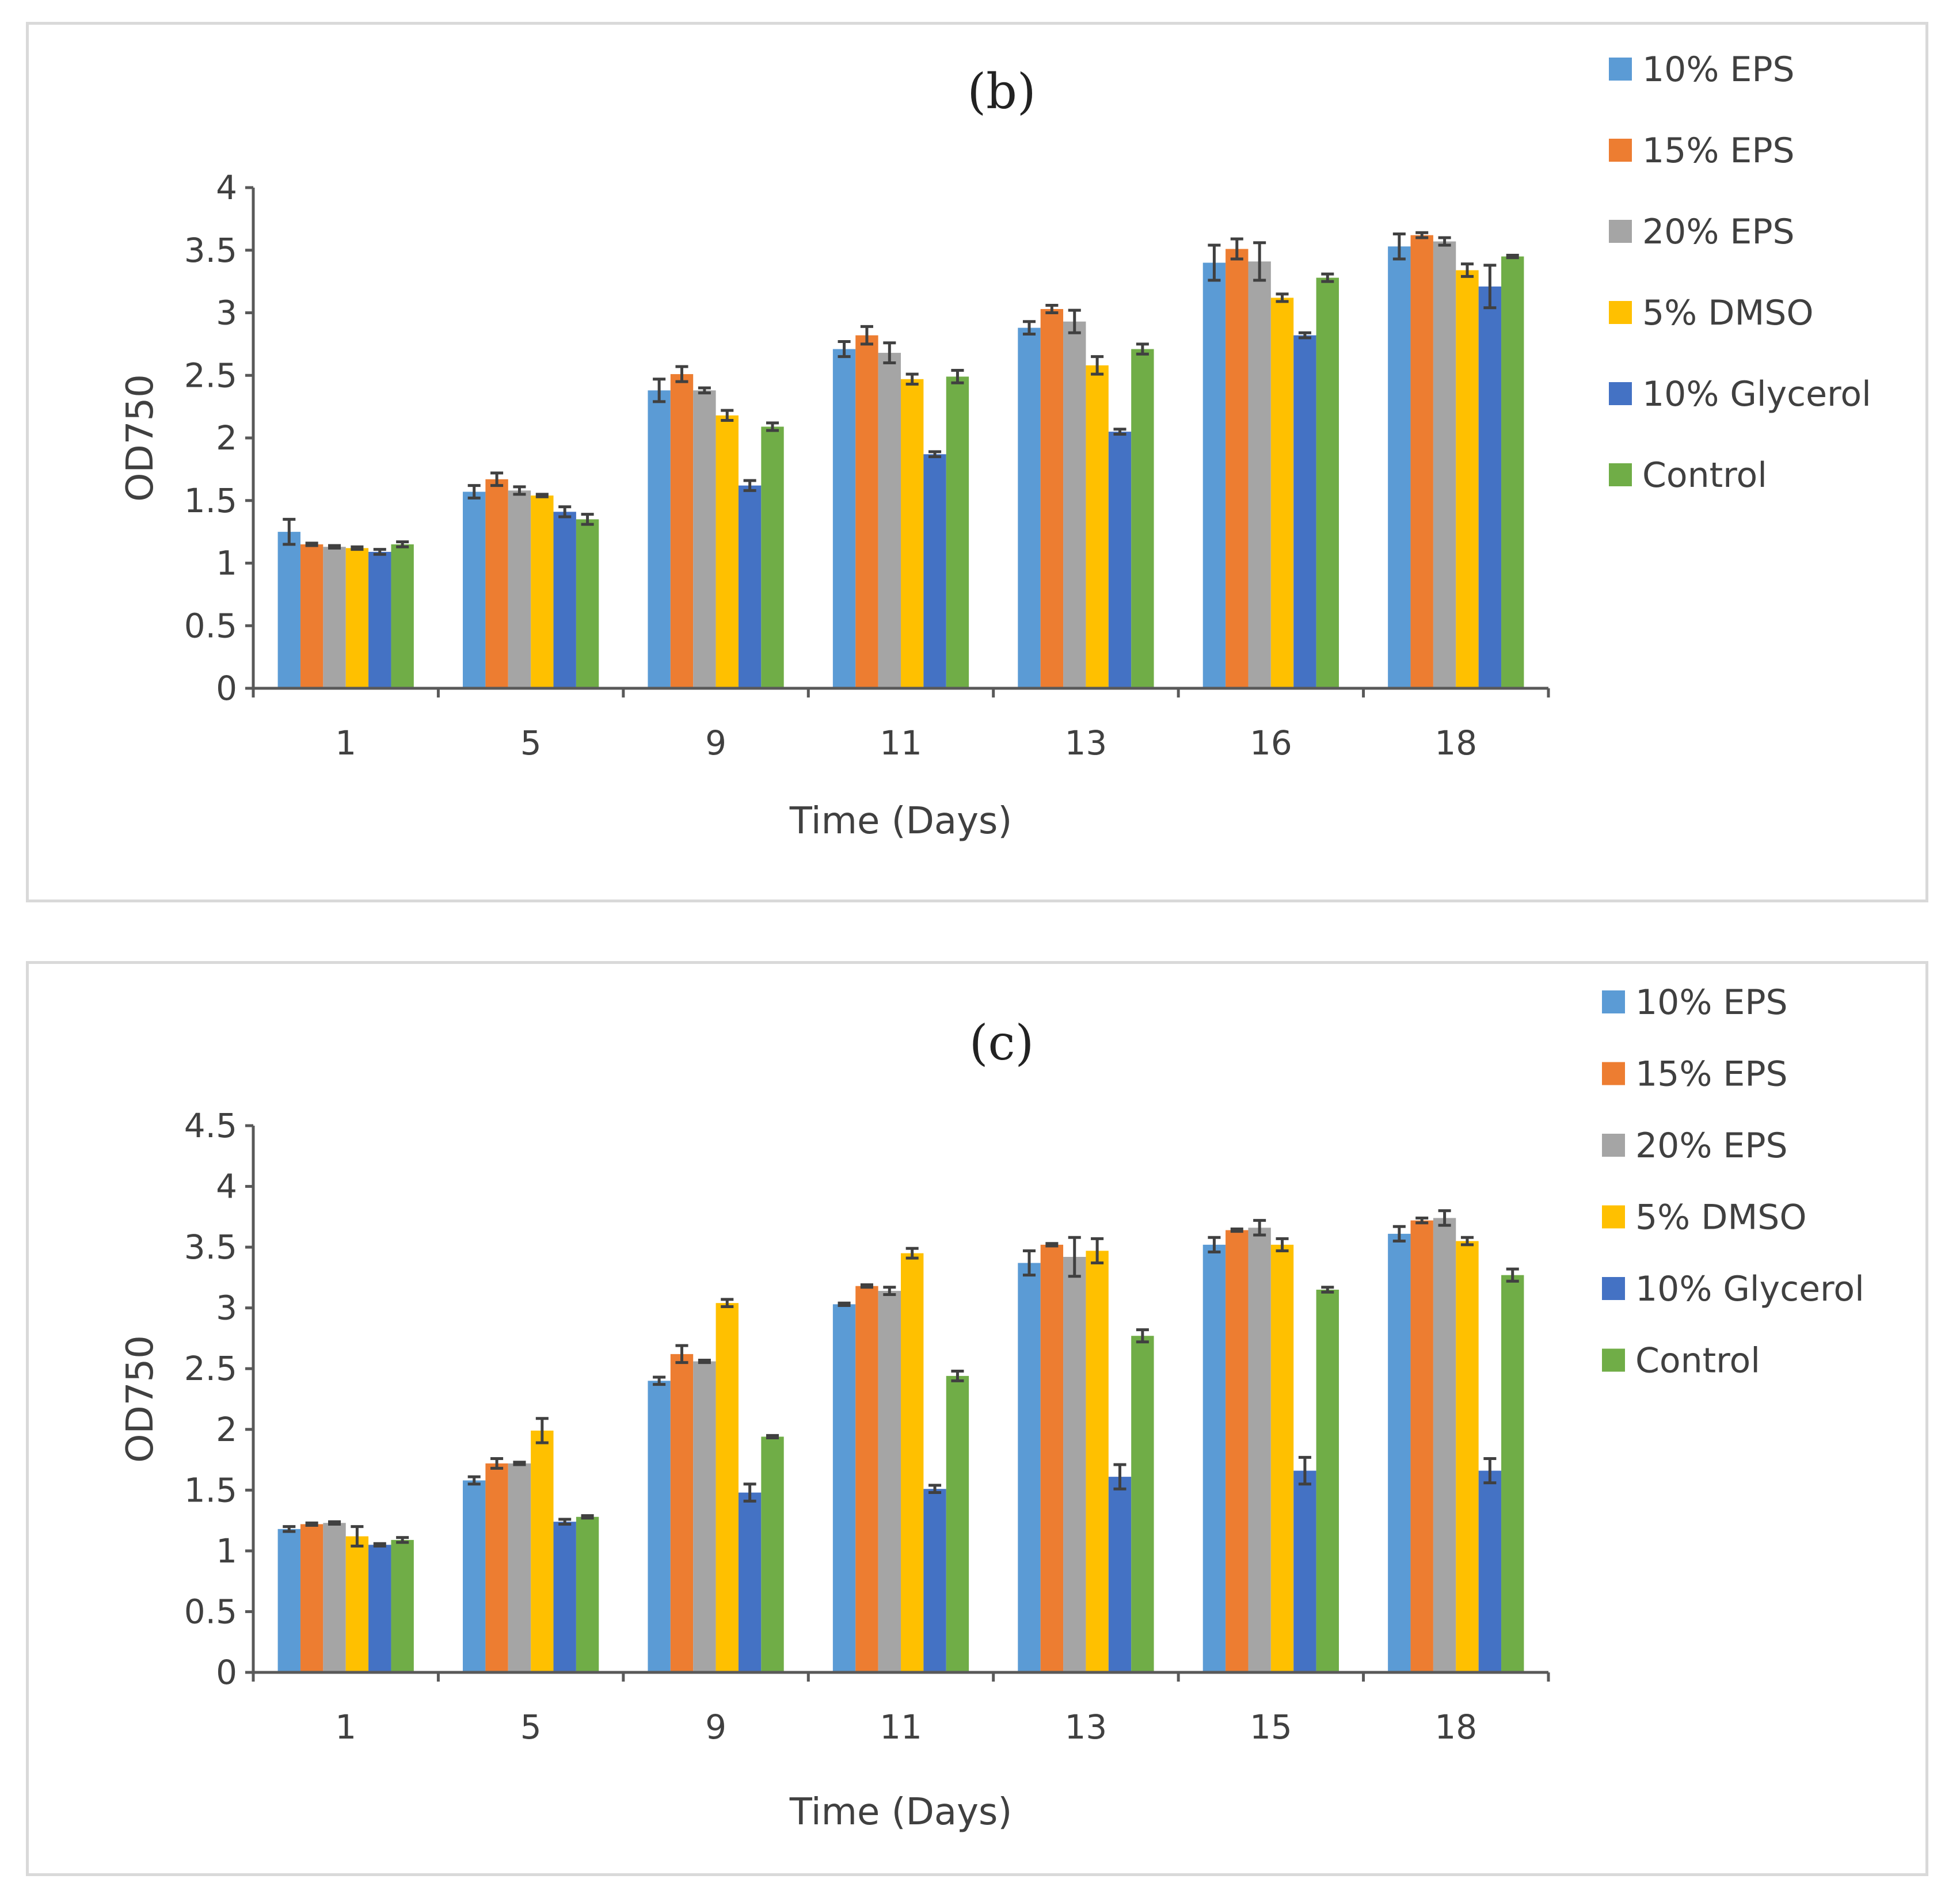 Image resolution: width=1960 pixels, height=1902 pixels. I want to click on legend-label-c-4: 10% Glycerol, so click(1749, 1289).